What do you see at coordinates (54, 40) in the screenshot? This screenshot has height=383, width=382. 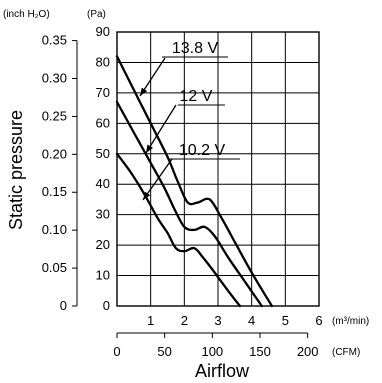 I see `y-tick-label-inch: 0.35` at bounding box center [54, 40].